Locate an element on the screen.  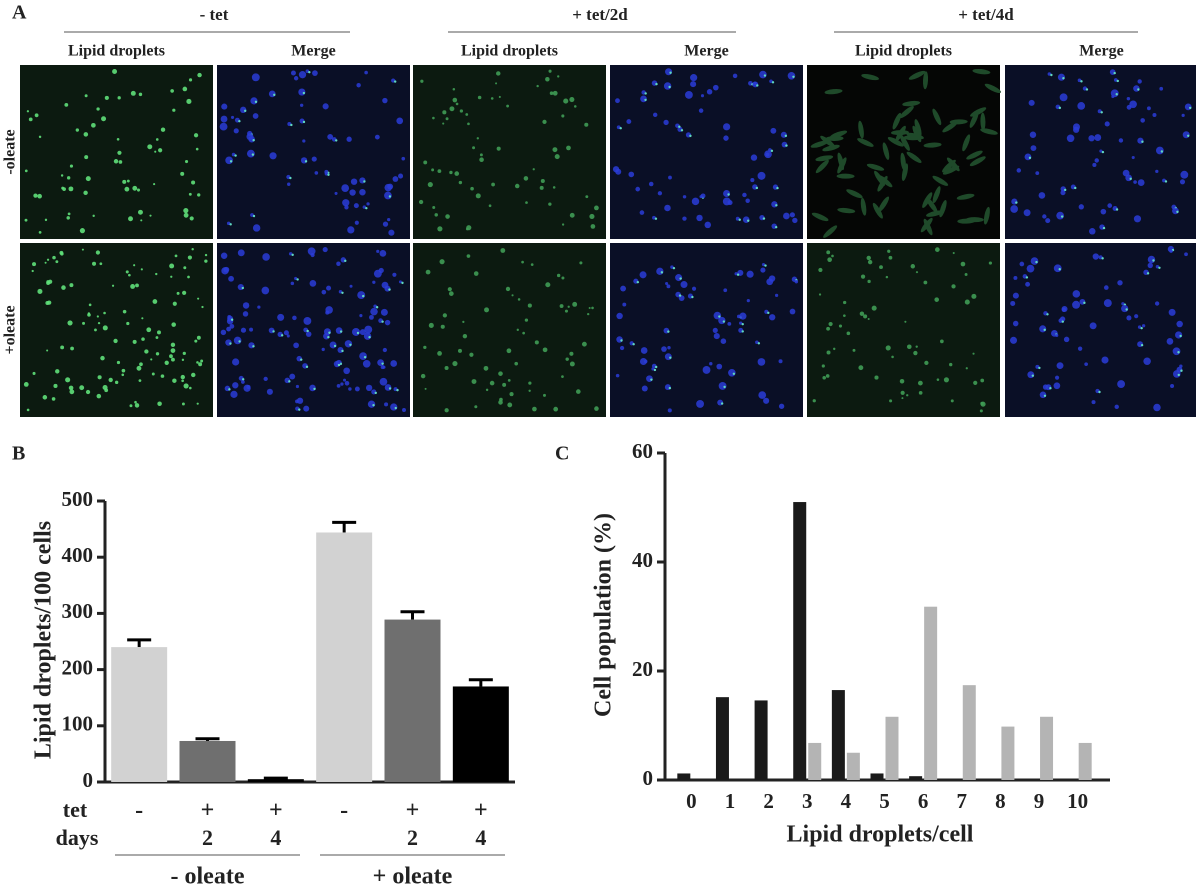
micrograph is located at coordinates (903, 330).